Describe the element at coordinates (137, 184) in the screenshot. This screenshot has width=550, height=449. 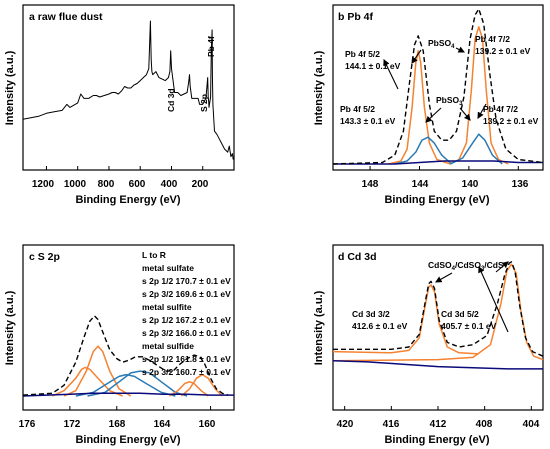
I see `panel-a-xtick-label: 600` at that location.